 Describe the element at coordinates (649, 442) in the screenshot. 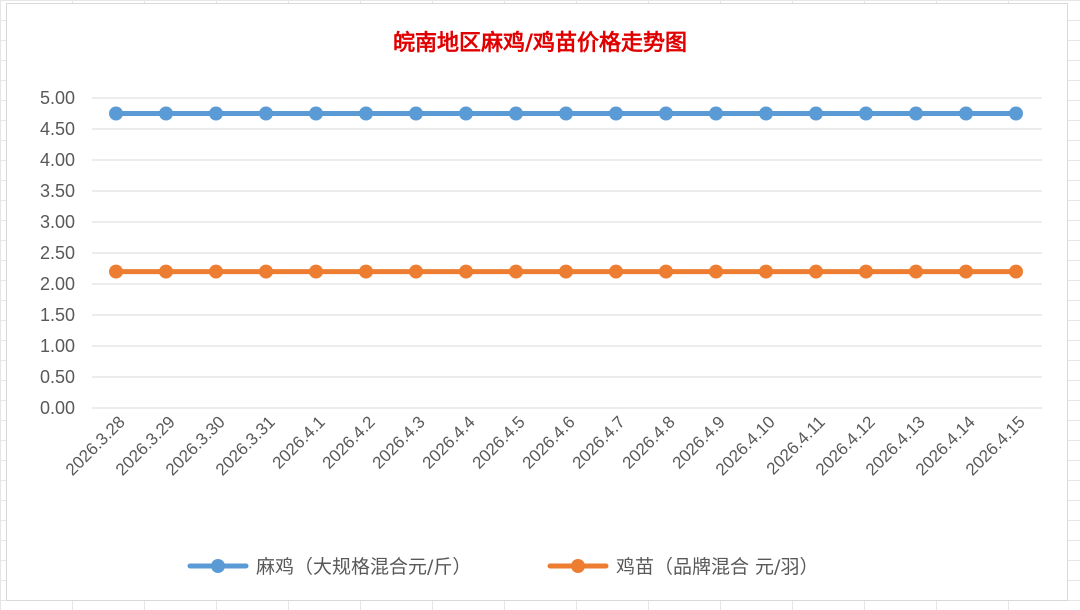

I see `x-tick-label: 2026.4.8` at that location.